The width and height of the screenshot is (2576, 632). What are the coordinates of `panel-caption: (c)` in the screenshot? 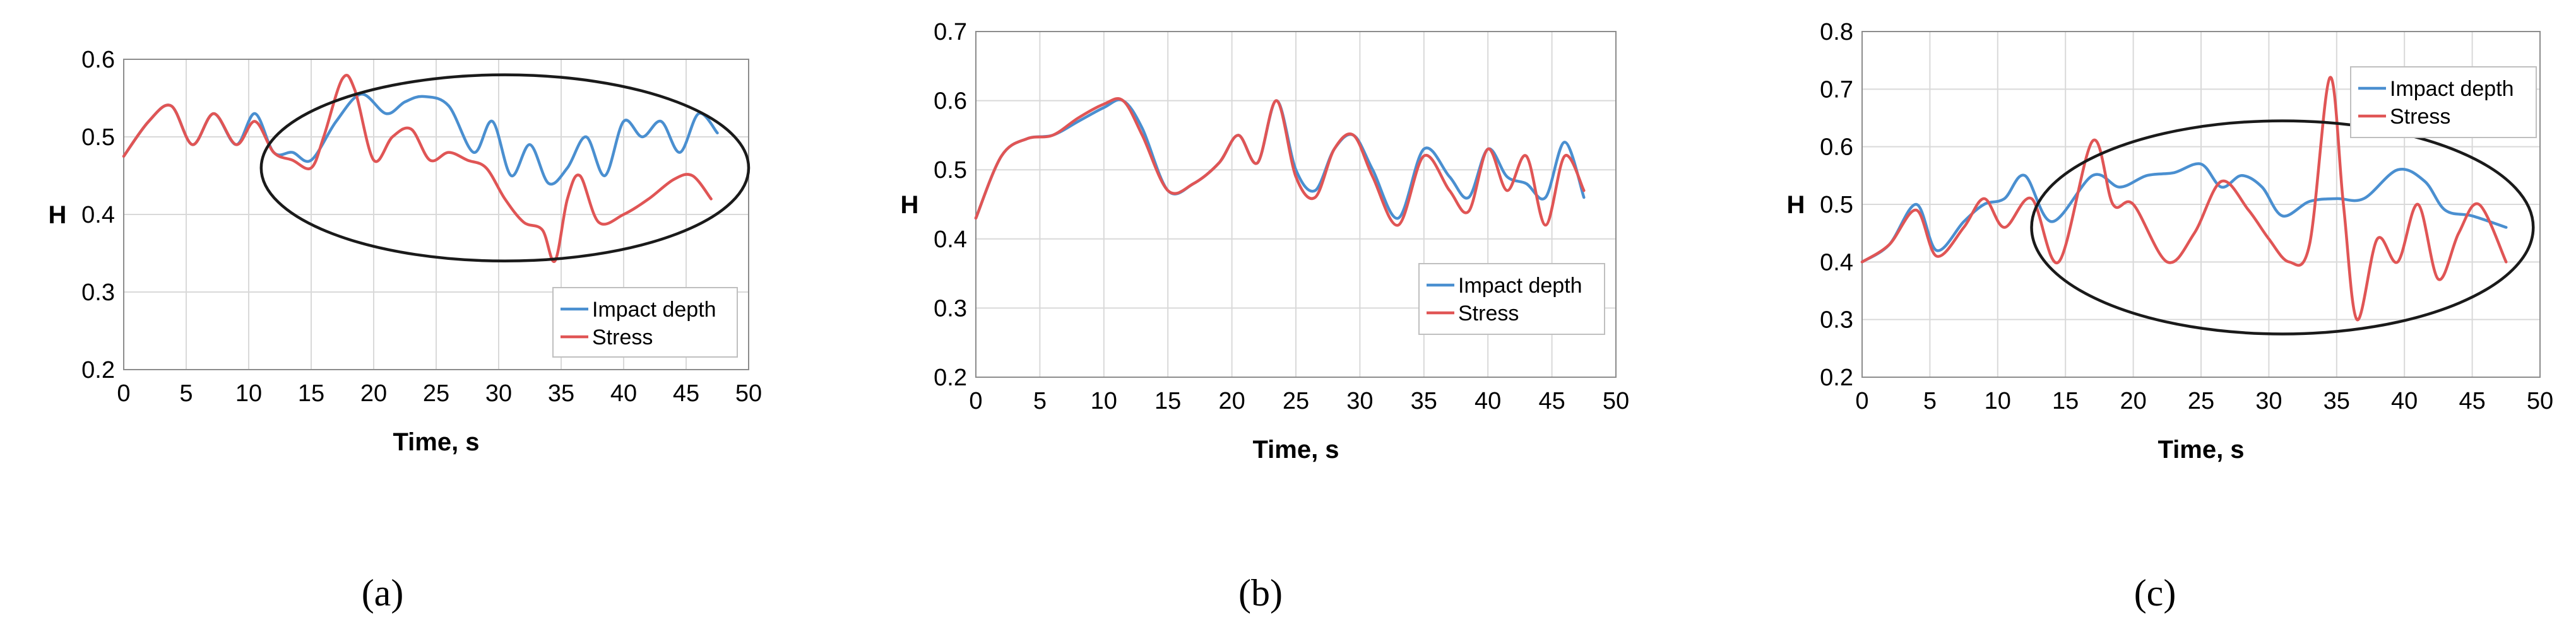 It's located at (2155, 593).